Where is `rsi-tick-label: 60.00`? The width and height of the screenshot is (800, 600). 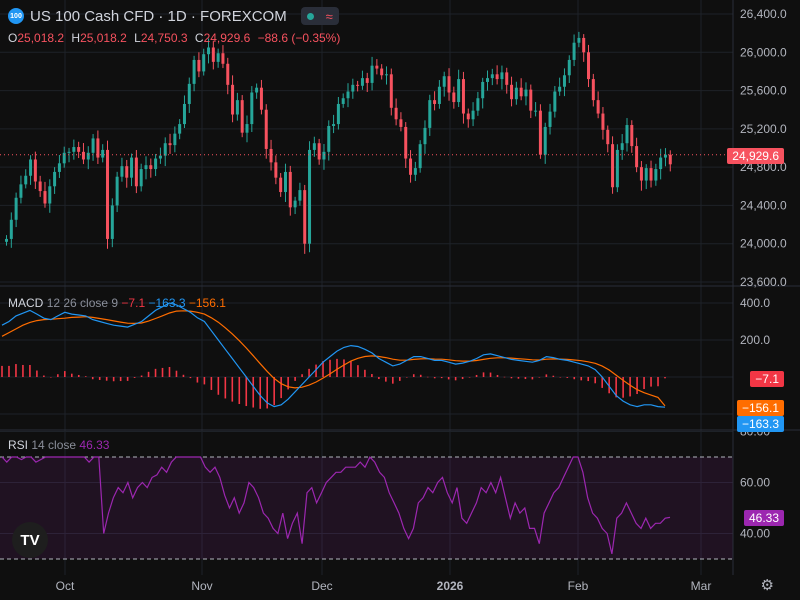 rsi-tick-label: 60.00 is located at coordinates (755, 483).